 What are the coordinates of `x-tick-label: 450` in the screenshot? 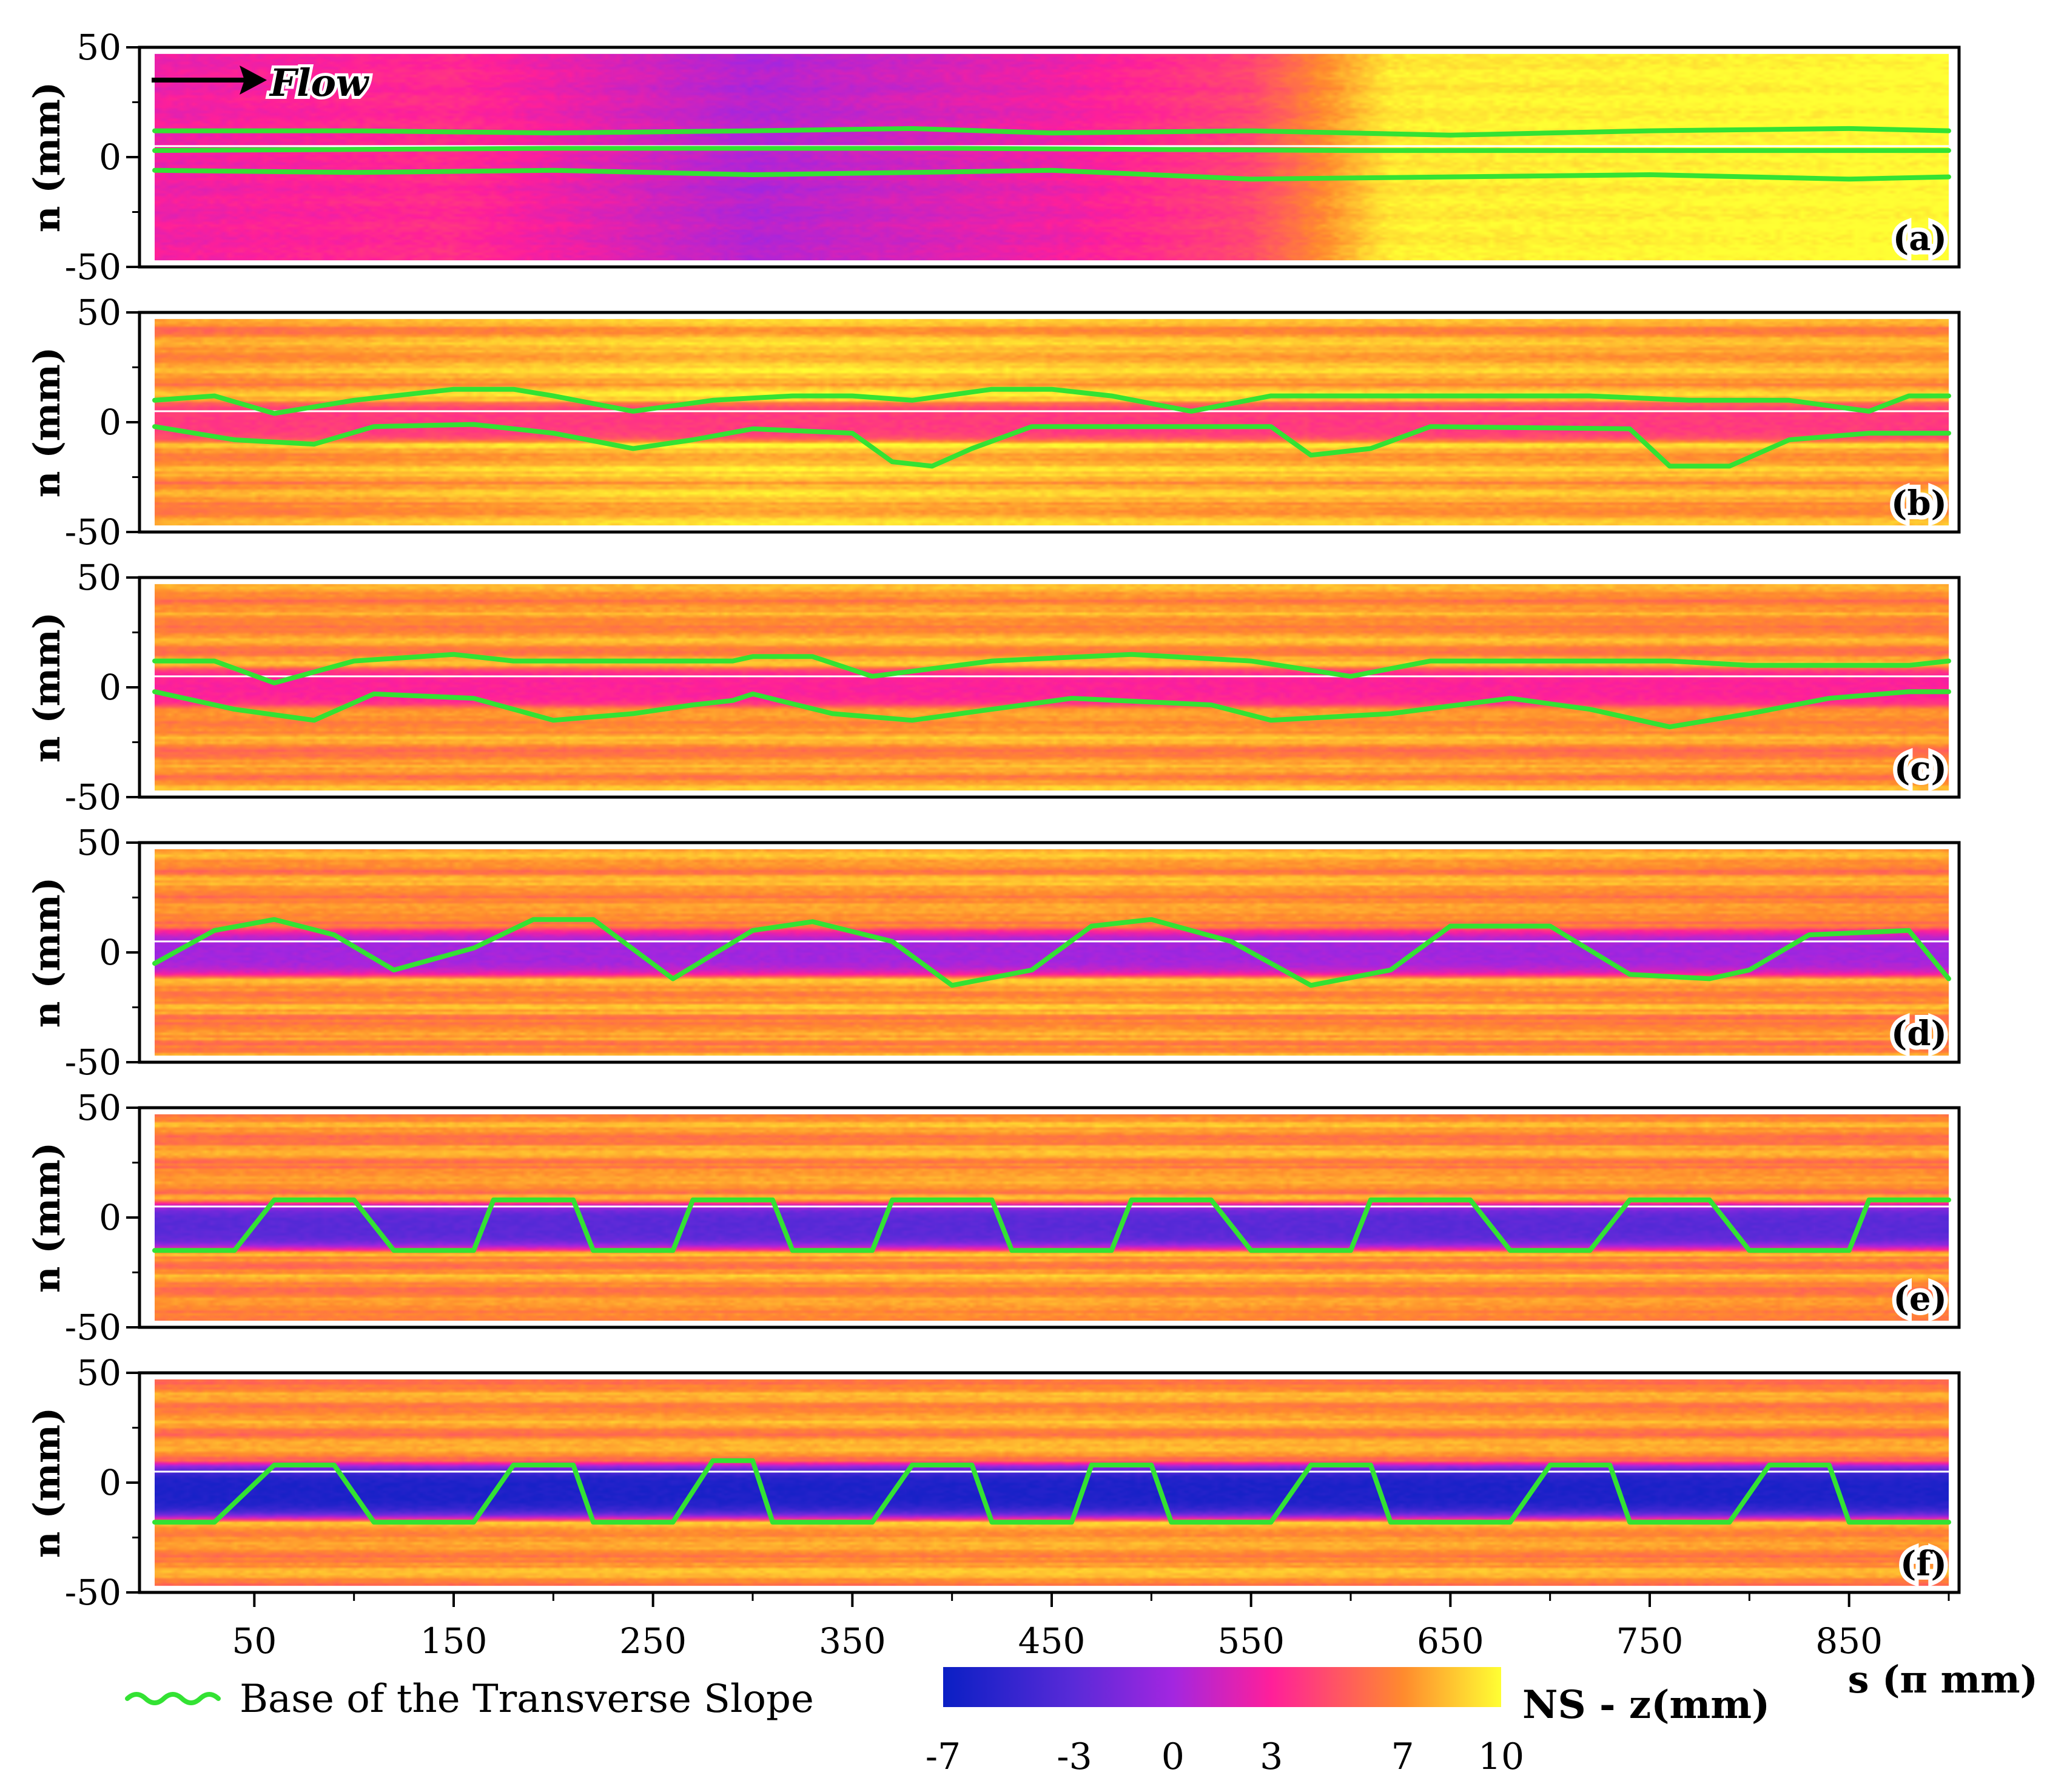 It's located at (1052, 1641).